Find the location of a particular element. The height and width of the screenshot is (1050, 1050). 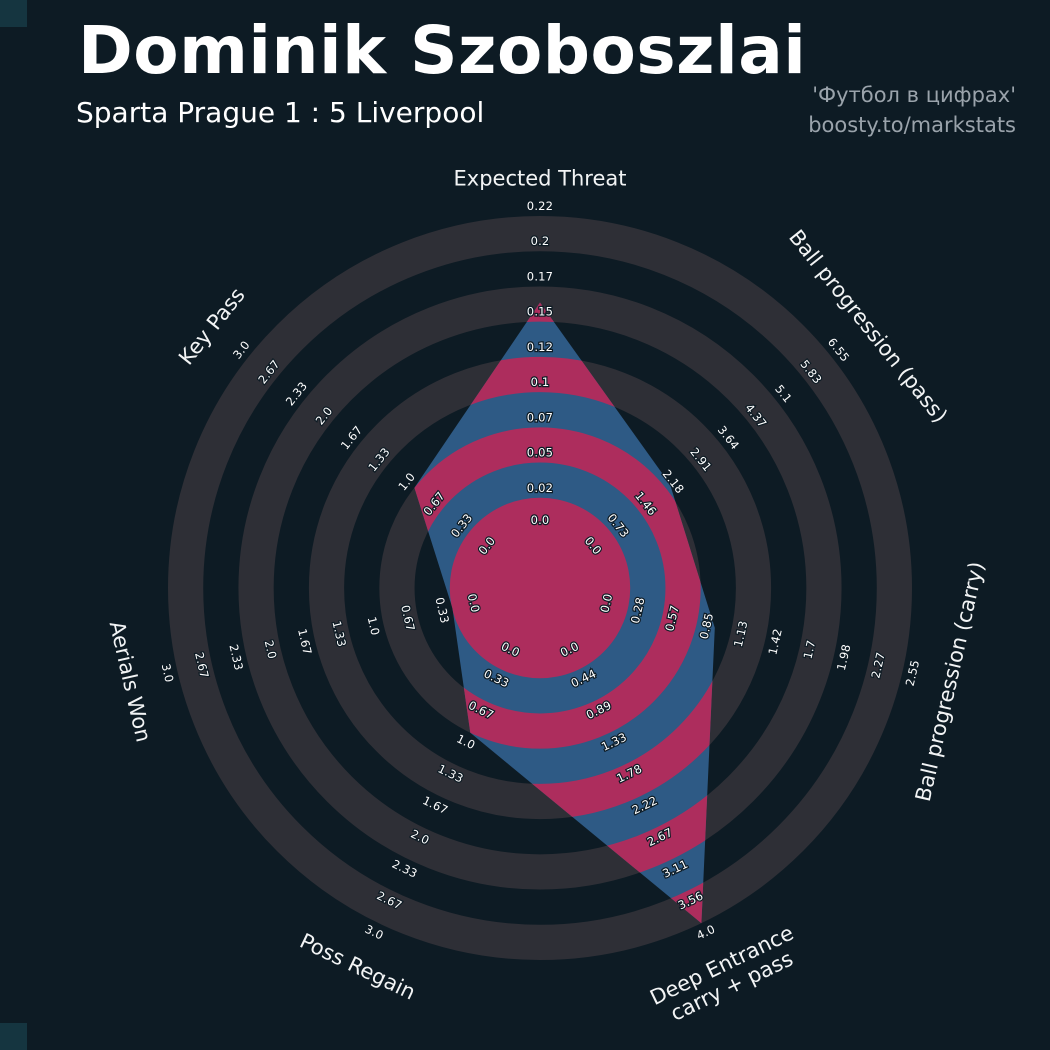

credit-line-1: 'Футбол в цифрах' is located at coordinates (914, 95).